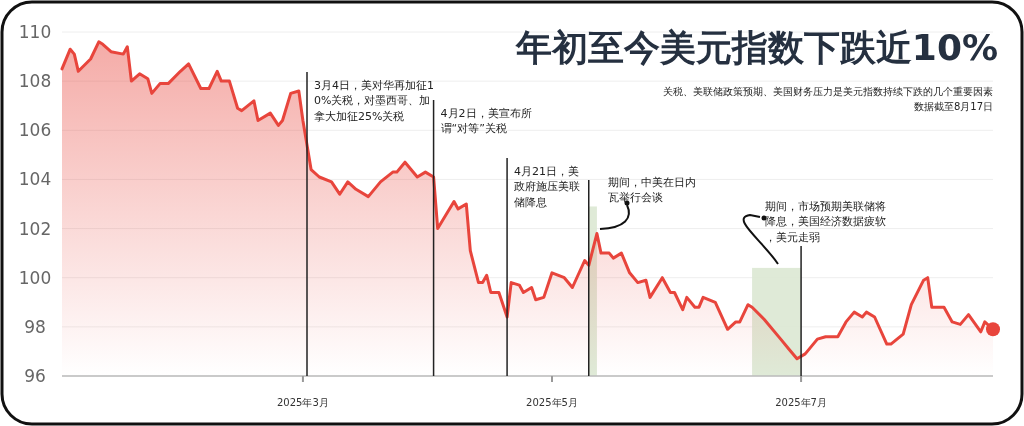 The width and height of the screenshot is (1024, 426). I want to click on ref-line-label: 3月4日，美对华再加征10%关税，对墨西哥、加拿大加征25%关税, so click(374, 101).